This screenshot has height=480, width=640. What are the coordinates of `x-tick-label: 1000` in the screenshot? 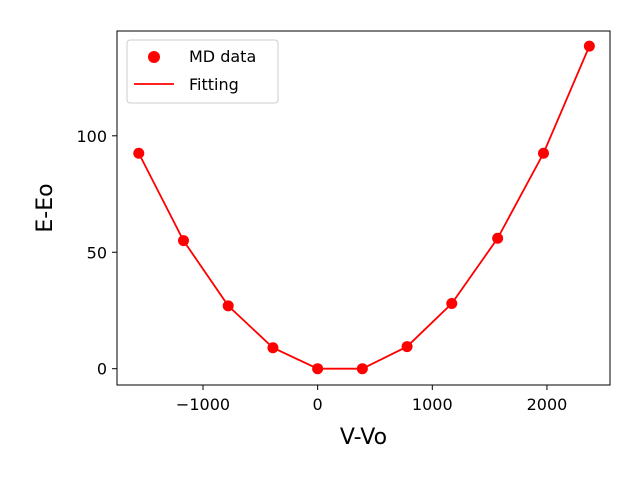 It's located at (432, 404).